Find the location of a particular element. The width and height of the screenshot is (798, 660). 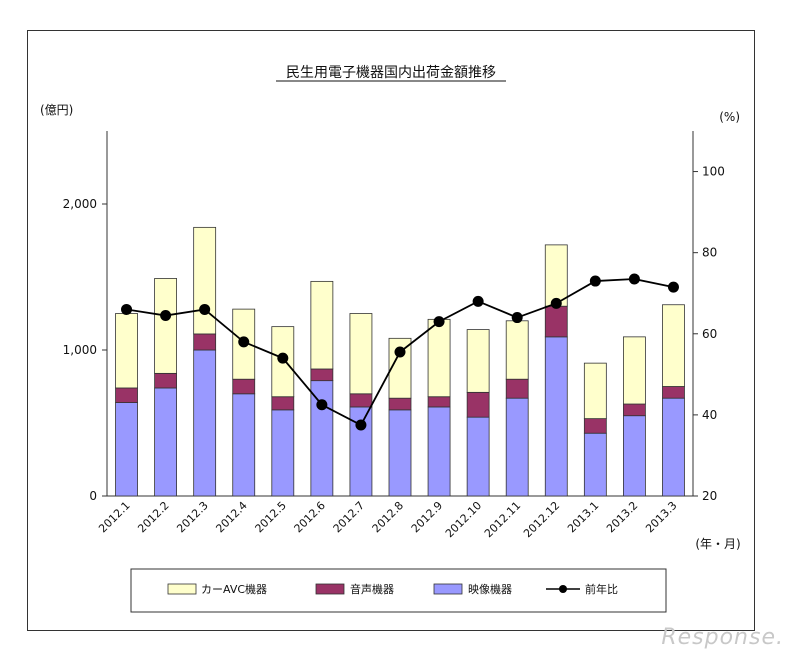

x-unit-label: (年・月) is located at coordinates (717, 544).